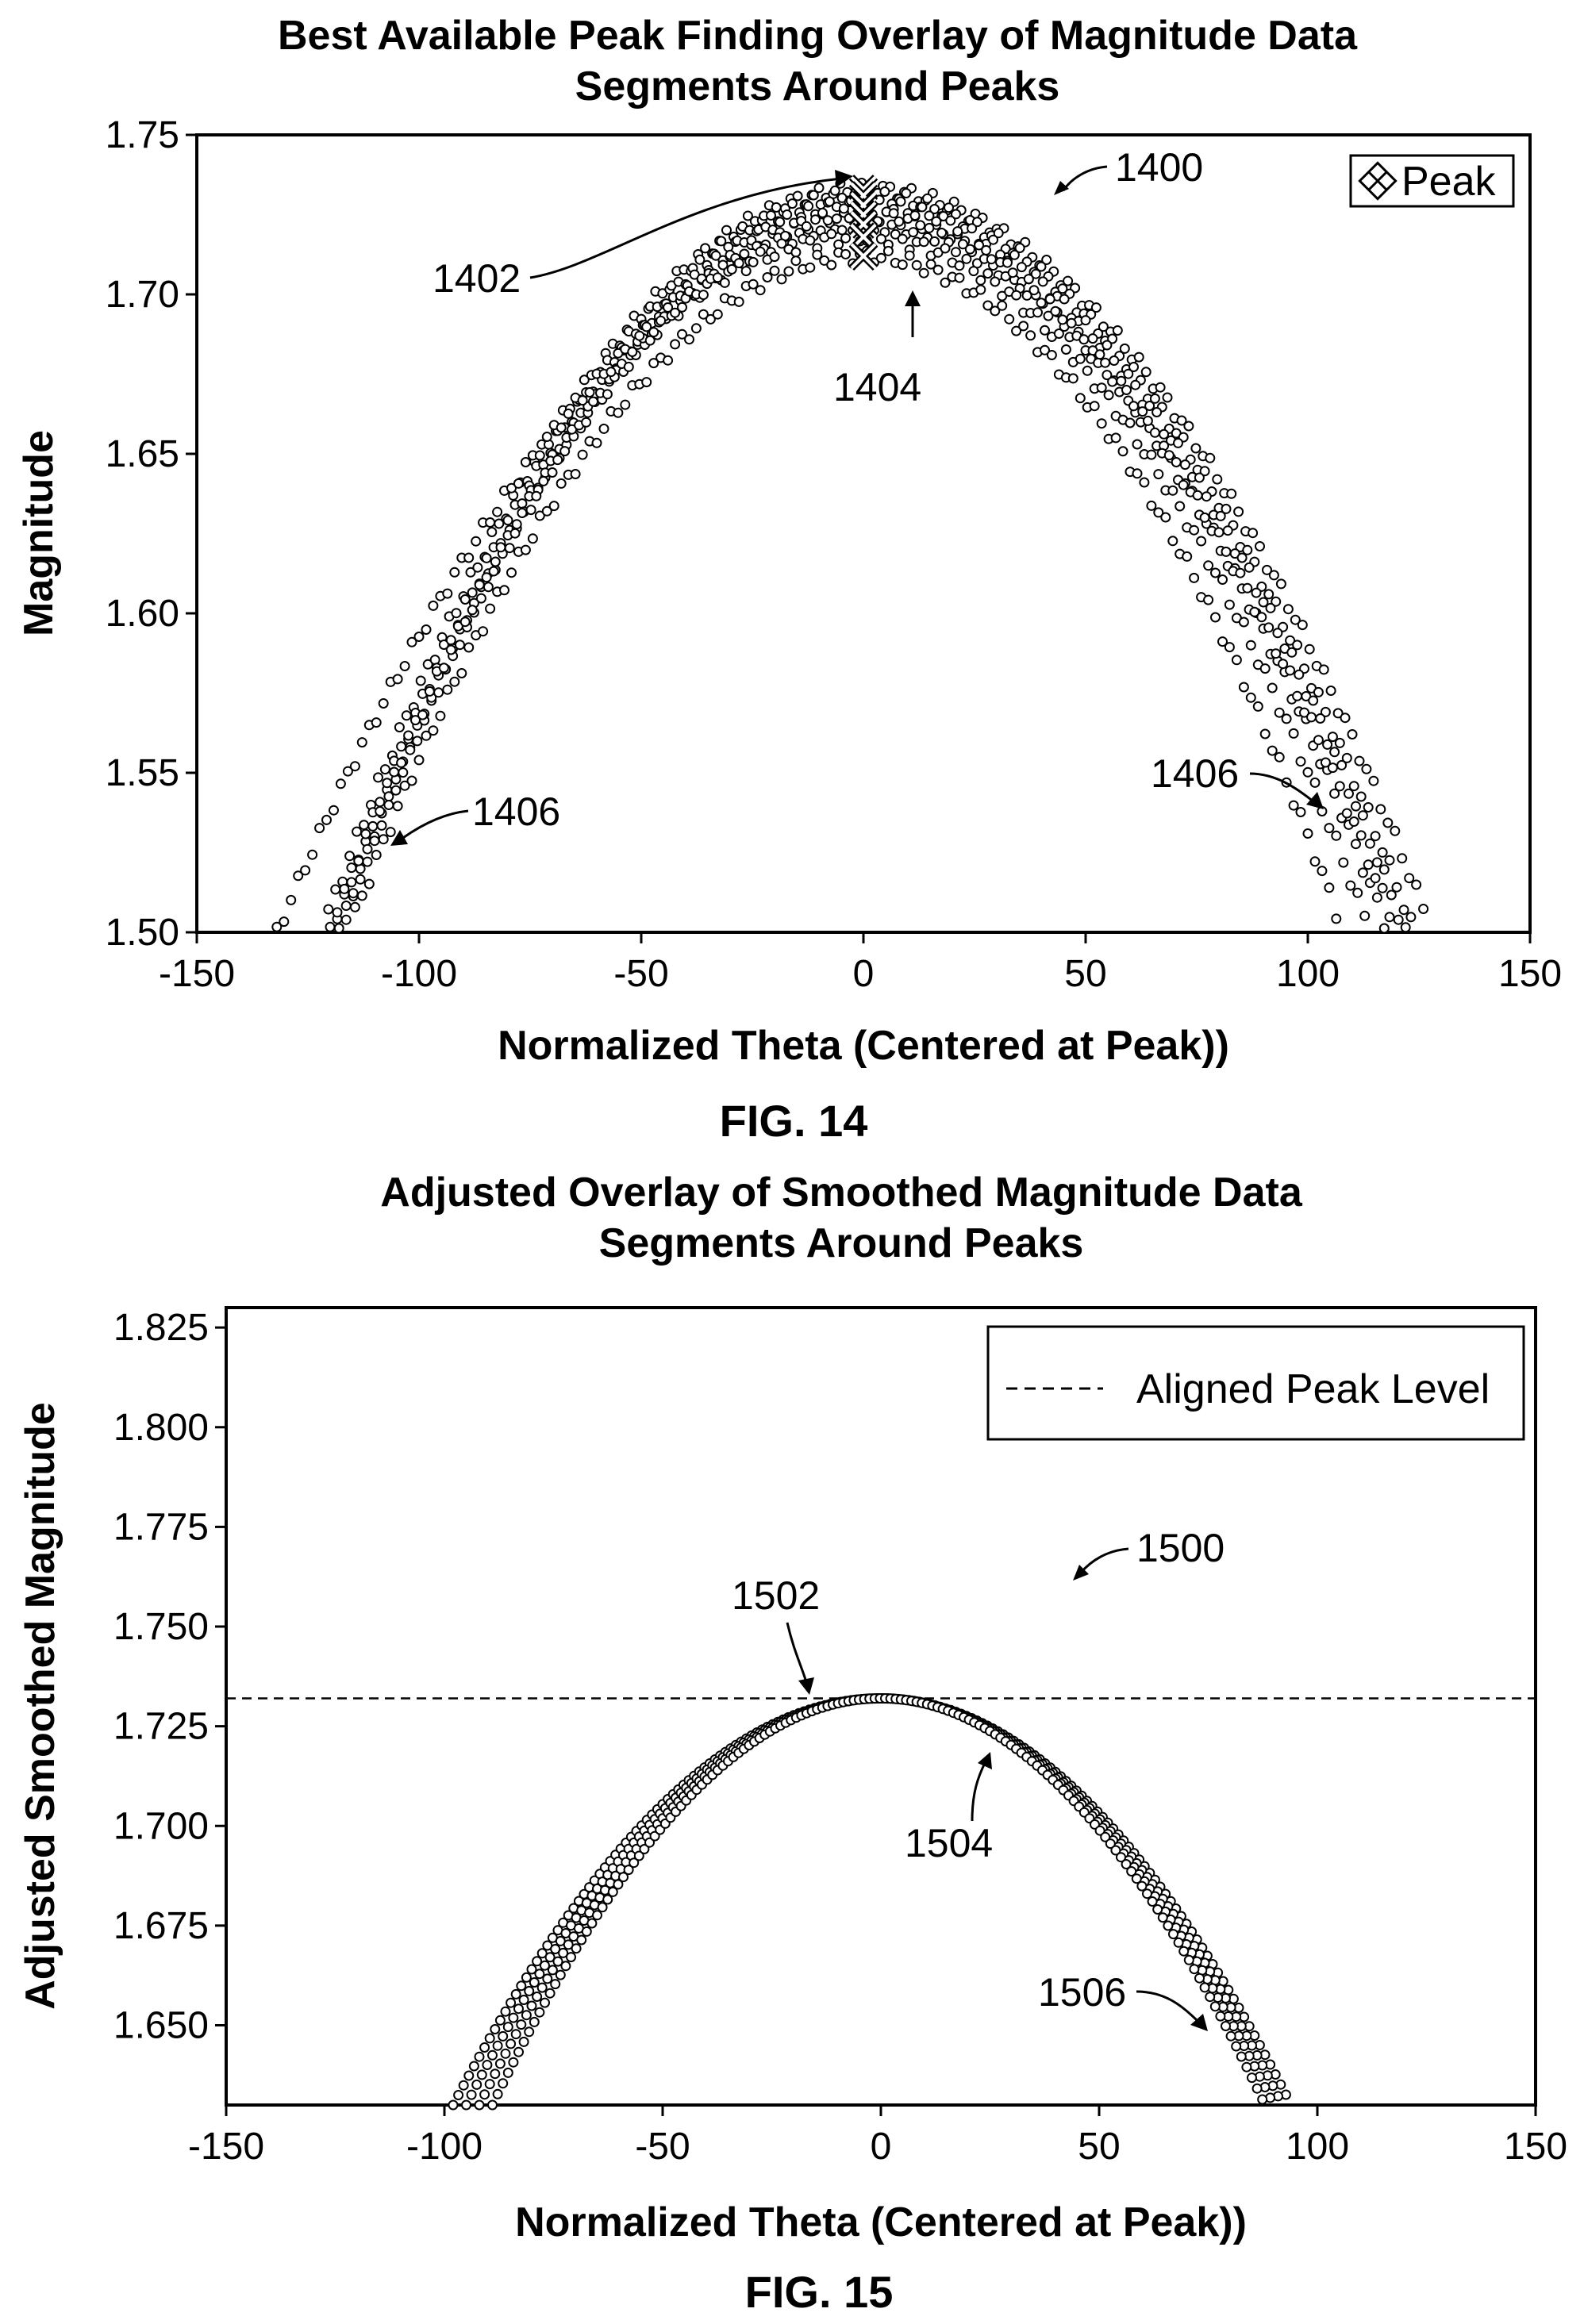 This screenshot has height=2324, width=1584. What do you see at coordinates (860, 963) in the screenshot?
I see `fig14-x-ticks: -150 -100 -50 0 50 100 150` at bounding box center [860, 963].